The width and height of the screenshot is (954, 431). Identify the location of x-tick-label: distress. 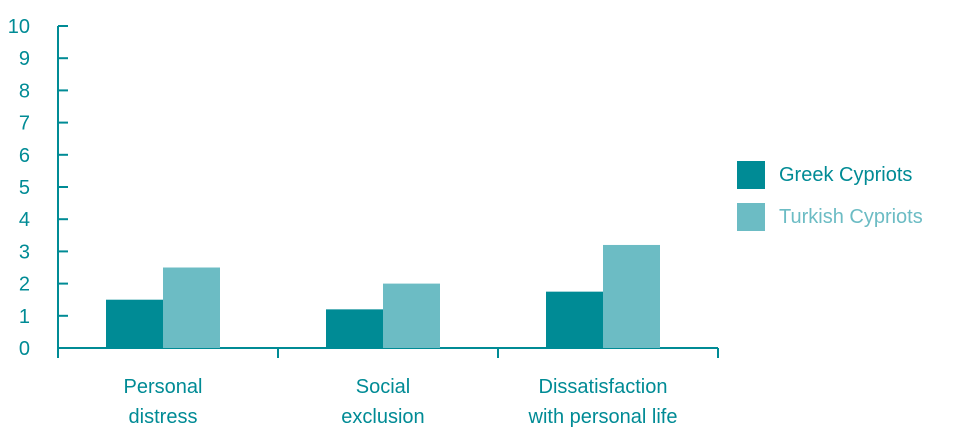
(163, 417).